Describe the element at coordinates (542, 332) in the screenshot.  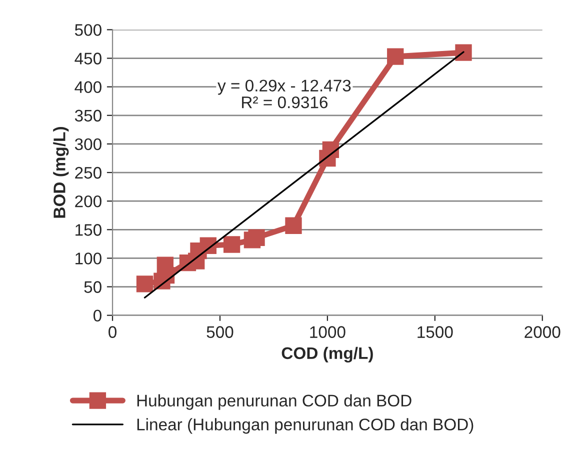
I see `x-tick-label: 2000` at that location.